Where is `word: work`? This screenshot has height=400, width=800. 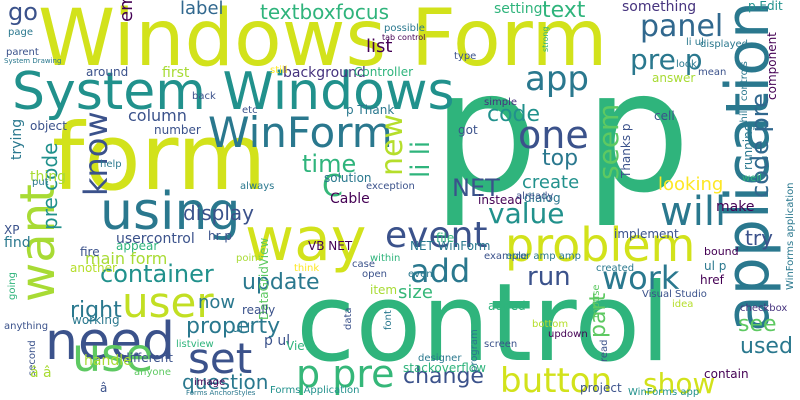
word: work is located at coordinates (641, 278).